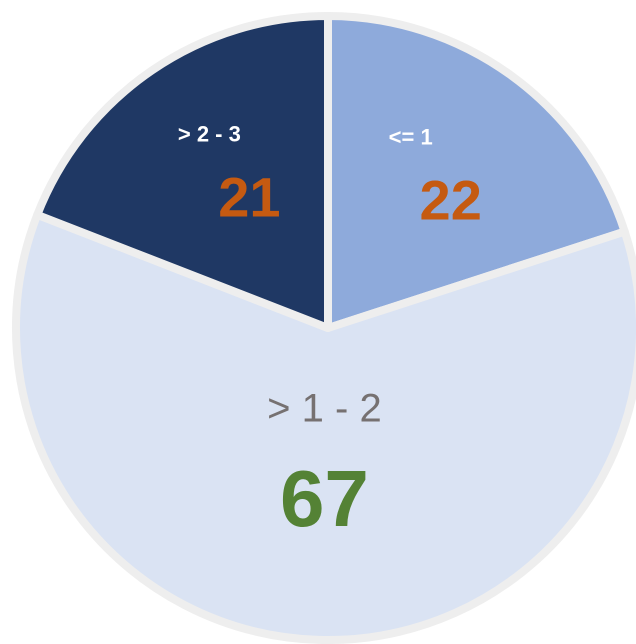  I want to click on slice-value-label: 22, so click(451, 199).